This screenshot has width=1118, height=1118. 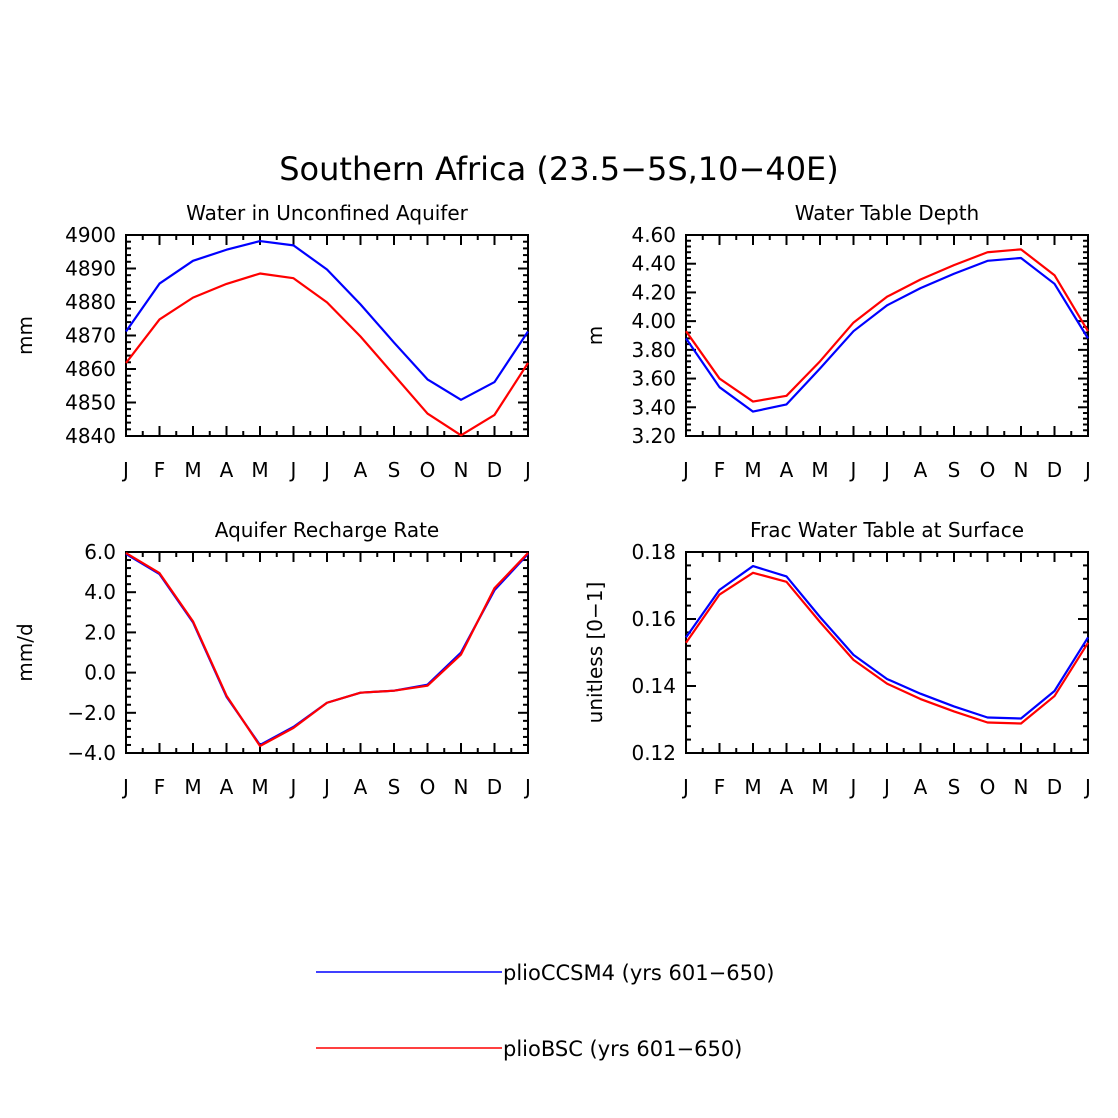 I want to click on panel-title: Water in Unconfined Aquifer, so click(x=327, y=213).